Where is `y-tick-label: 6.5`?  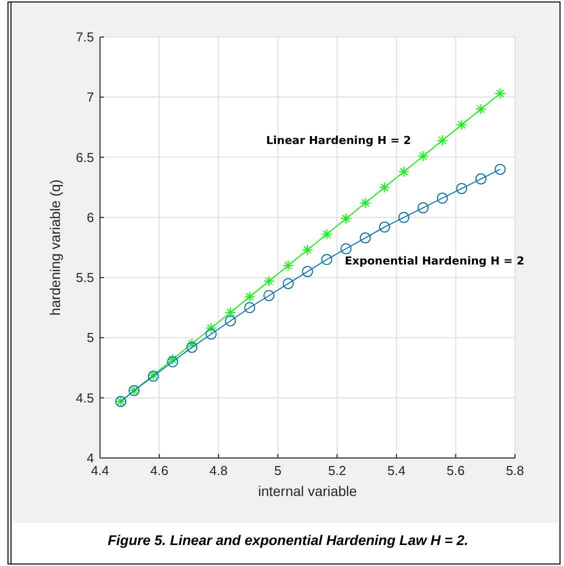 y-tick-label: 6.5 is located at coordinates (85, 157).